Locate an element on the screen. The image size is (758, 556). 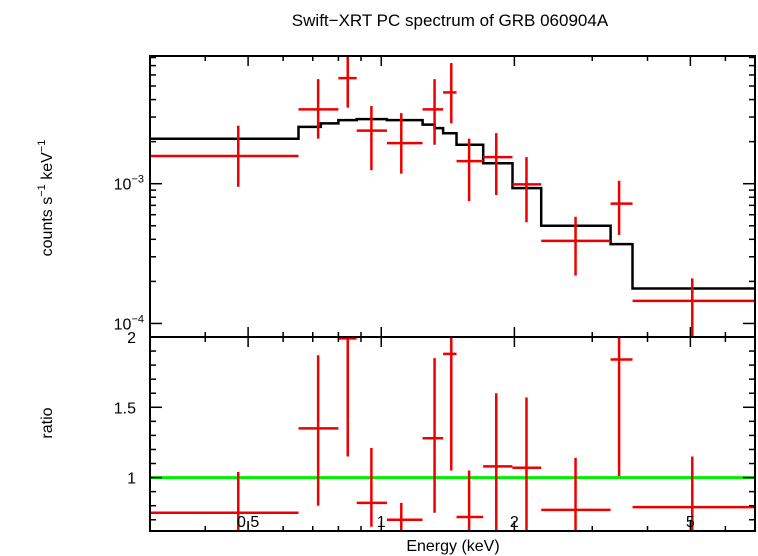
y-tick-exponent: −4 is located at coordinates (137, 319).